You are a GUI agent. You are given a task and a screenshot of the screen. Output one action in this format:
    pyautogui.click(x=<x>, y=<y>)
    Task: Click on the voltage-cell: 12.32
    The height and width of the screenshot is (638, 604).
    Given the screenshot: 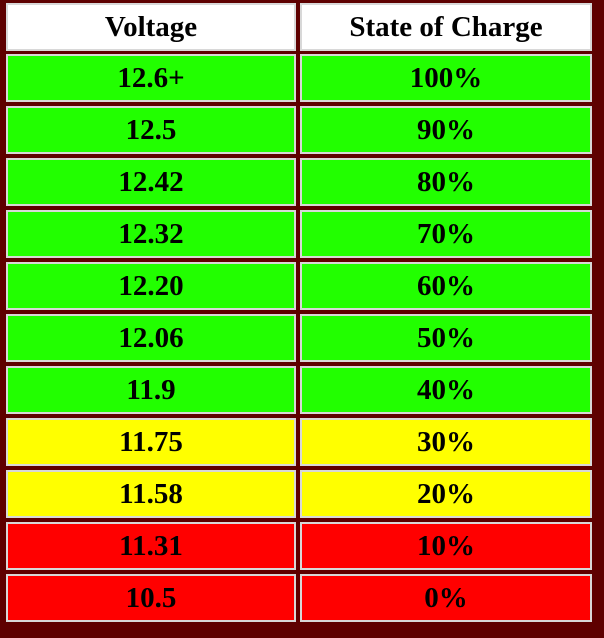 What is the action you would take?
    pyautogui.click(x=151, y=234)
    